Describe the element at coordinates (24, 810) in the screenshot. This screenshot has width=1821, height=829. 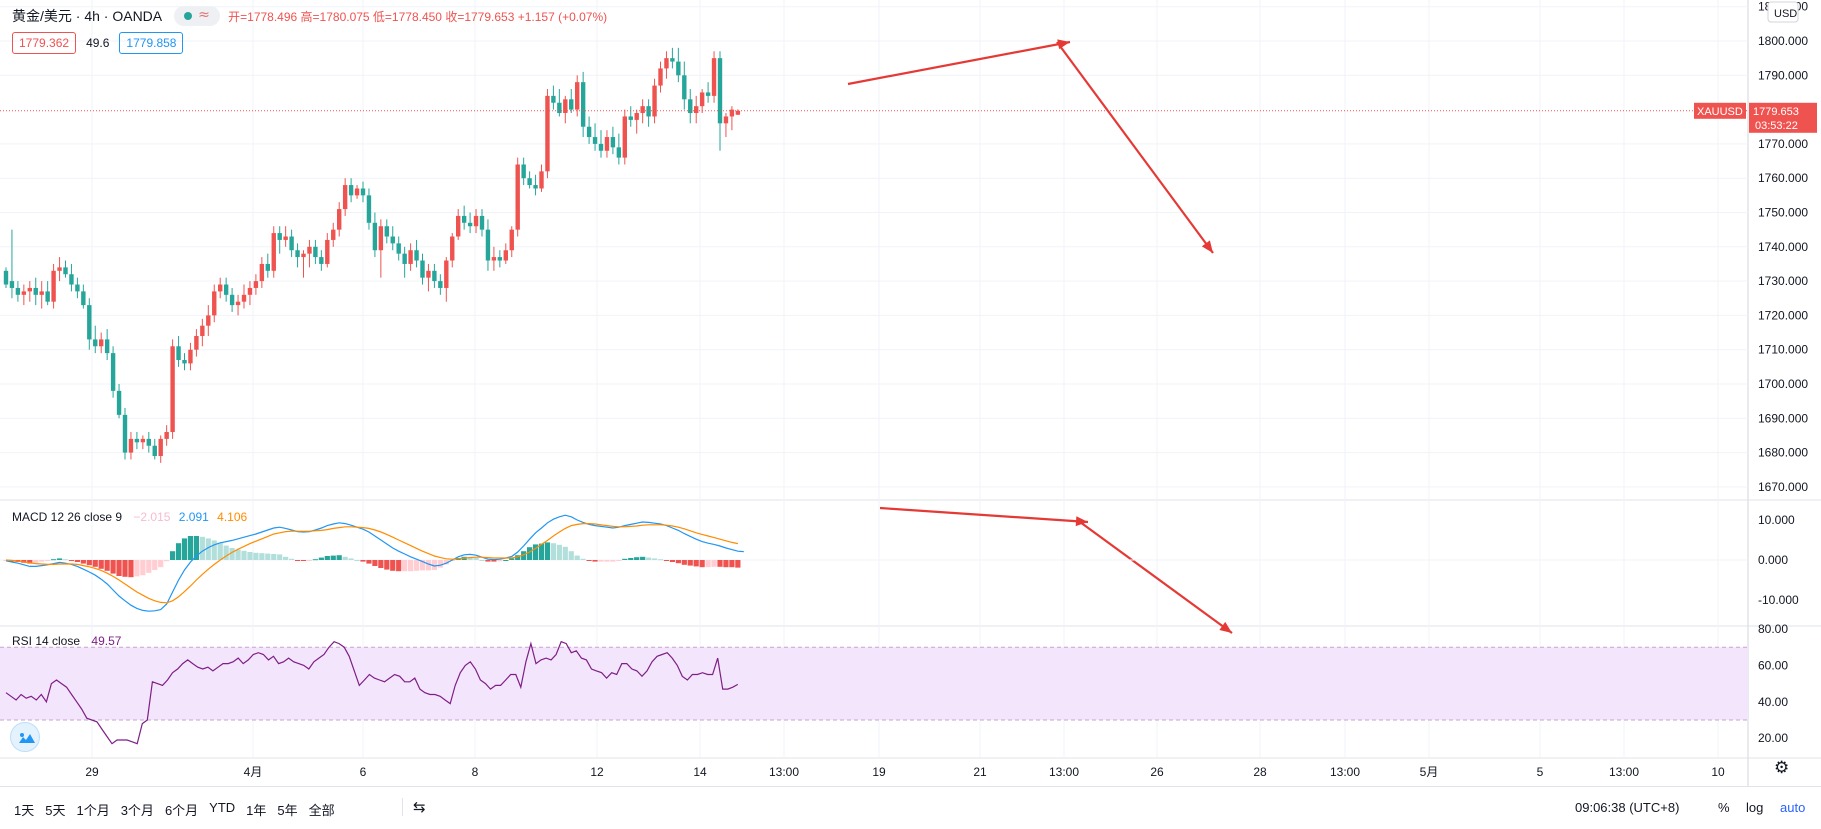
I see `range-button-0: 1天` at that location.